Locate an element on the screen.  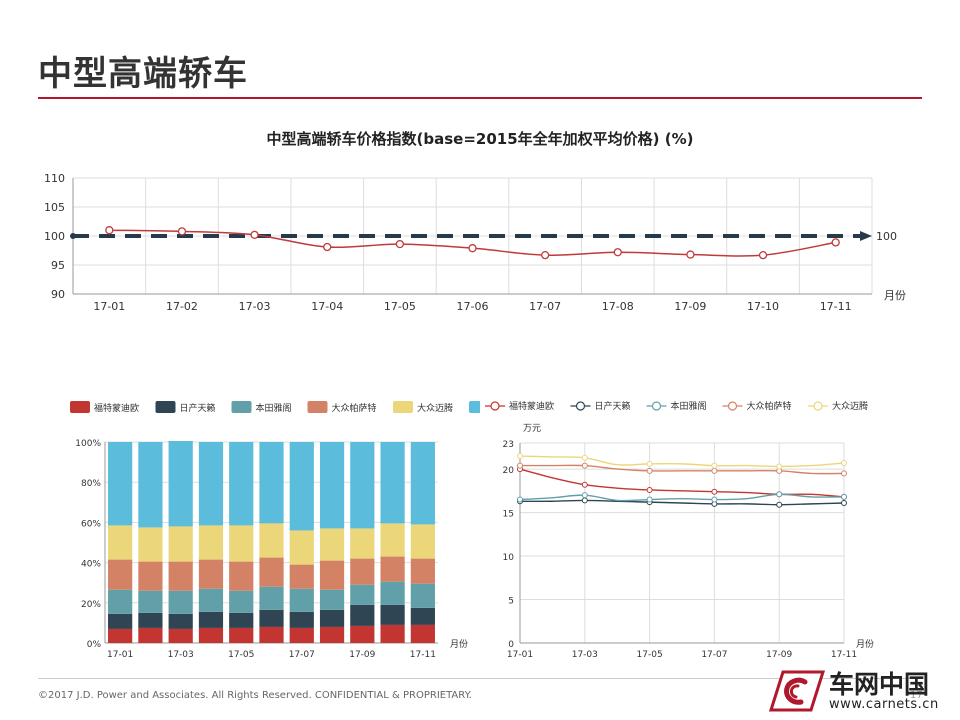
logo-url: www.carnets.cn is located at coordinates (884, 704).